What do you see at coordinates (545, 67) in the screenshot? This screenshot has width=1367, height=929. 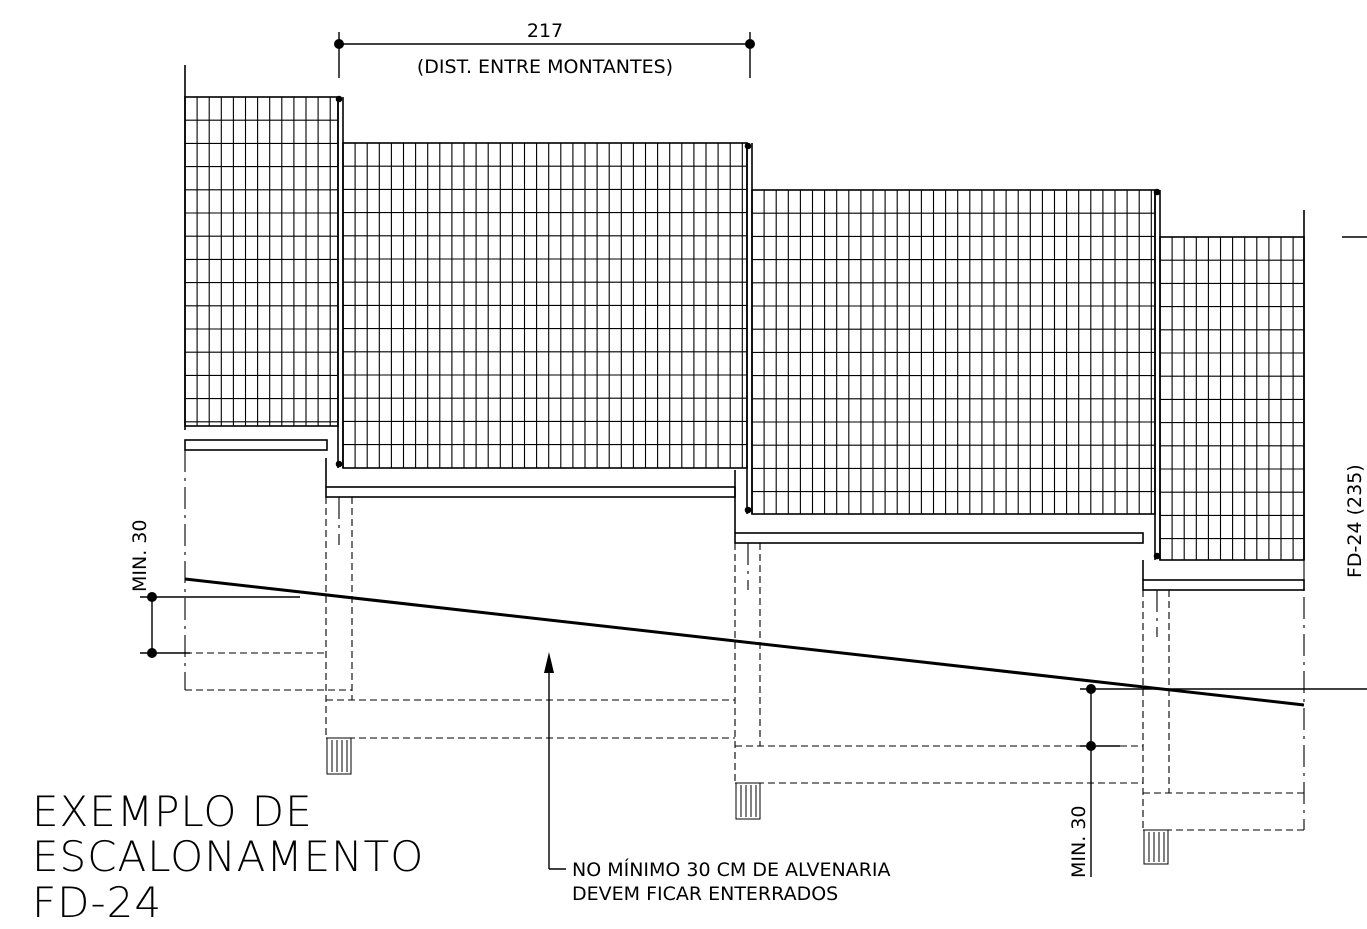 I see `dimension-note: (DIST. ENTRE MONTANTES)` at bounding box center [545, 67].